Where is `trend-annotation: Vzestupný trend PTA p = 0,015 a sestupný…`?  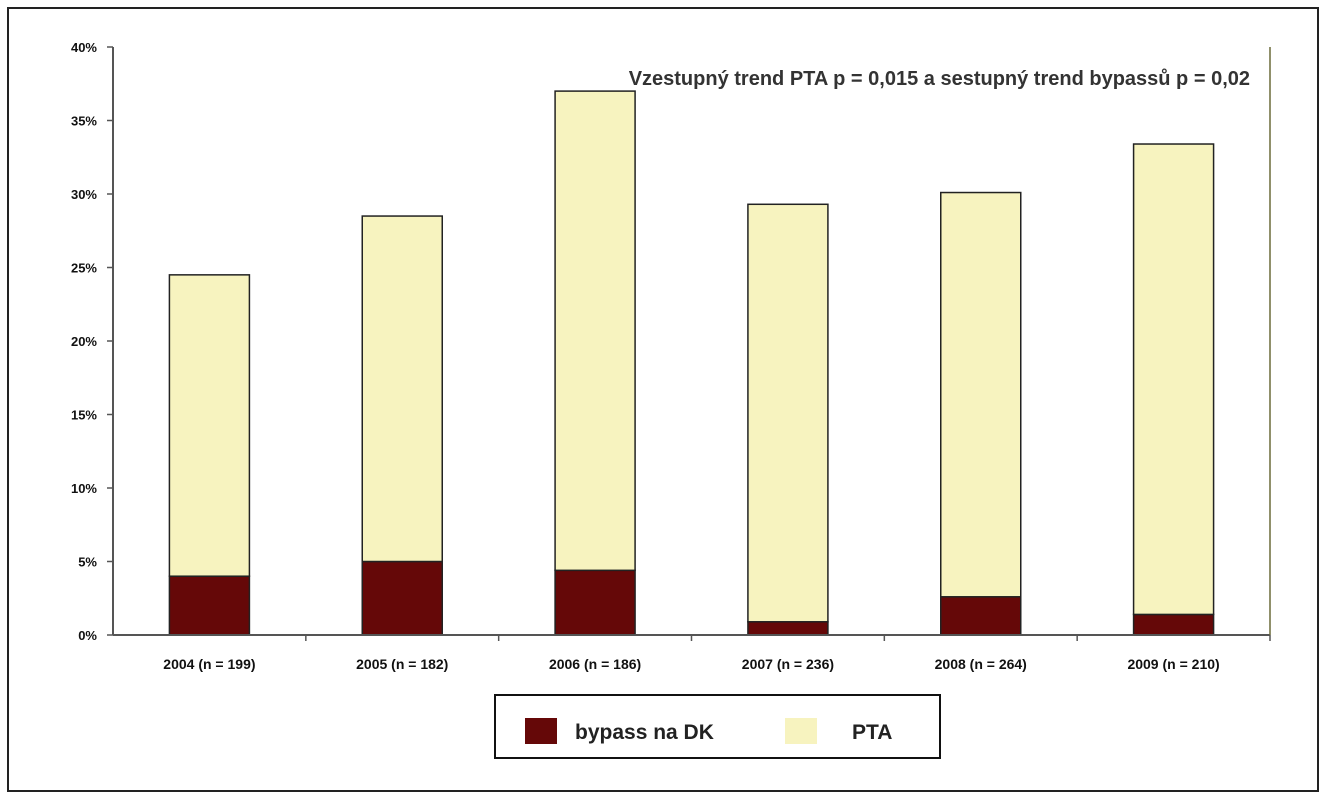
trend-annotation: Vzestupný trend PTA p = 0,015 a sestupný… is located at coordinates (939, 79).